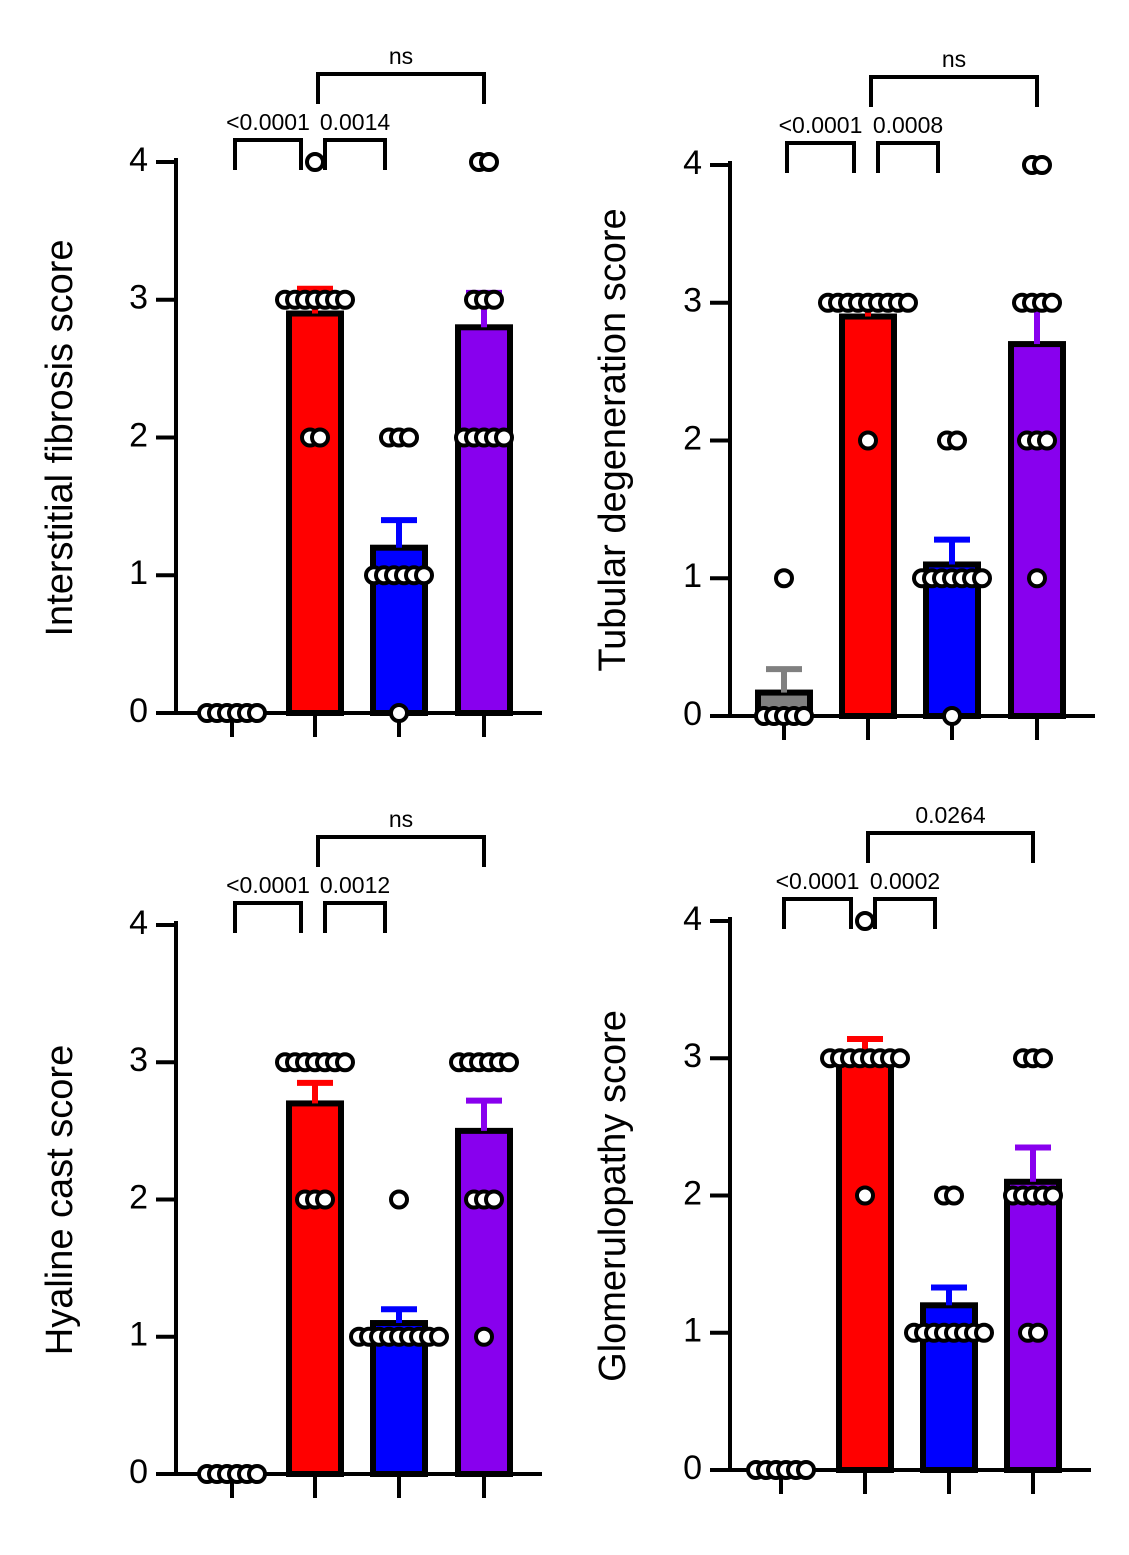  I want to click on significance-bracket: 0.0008, so click(908, 142).